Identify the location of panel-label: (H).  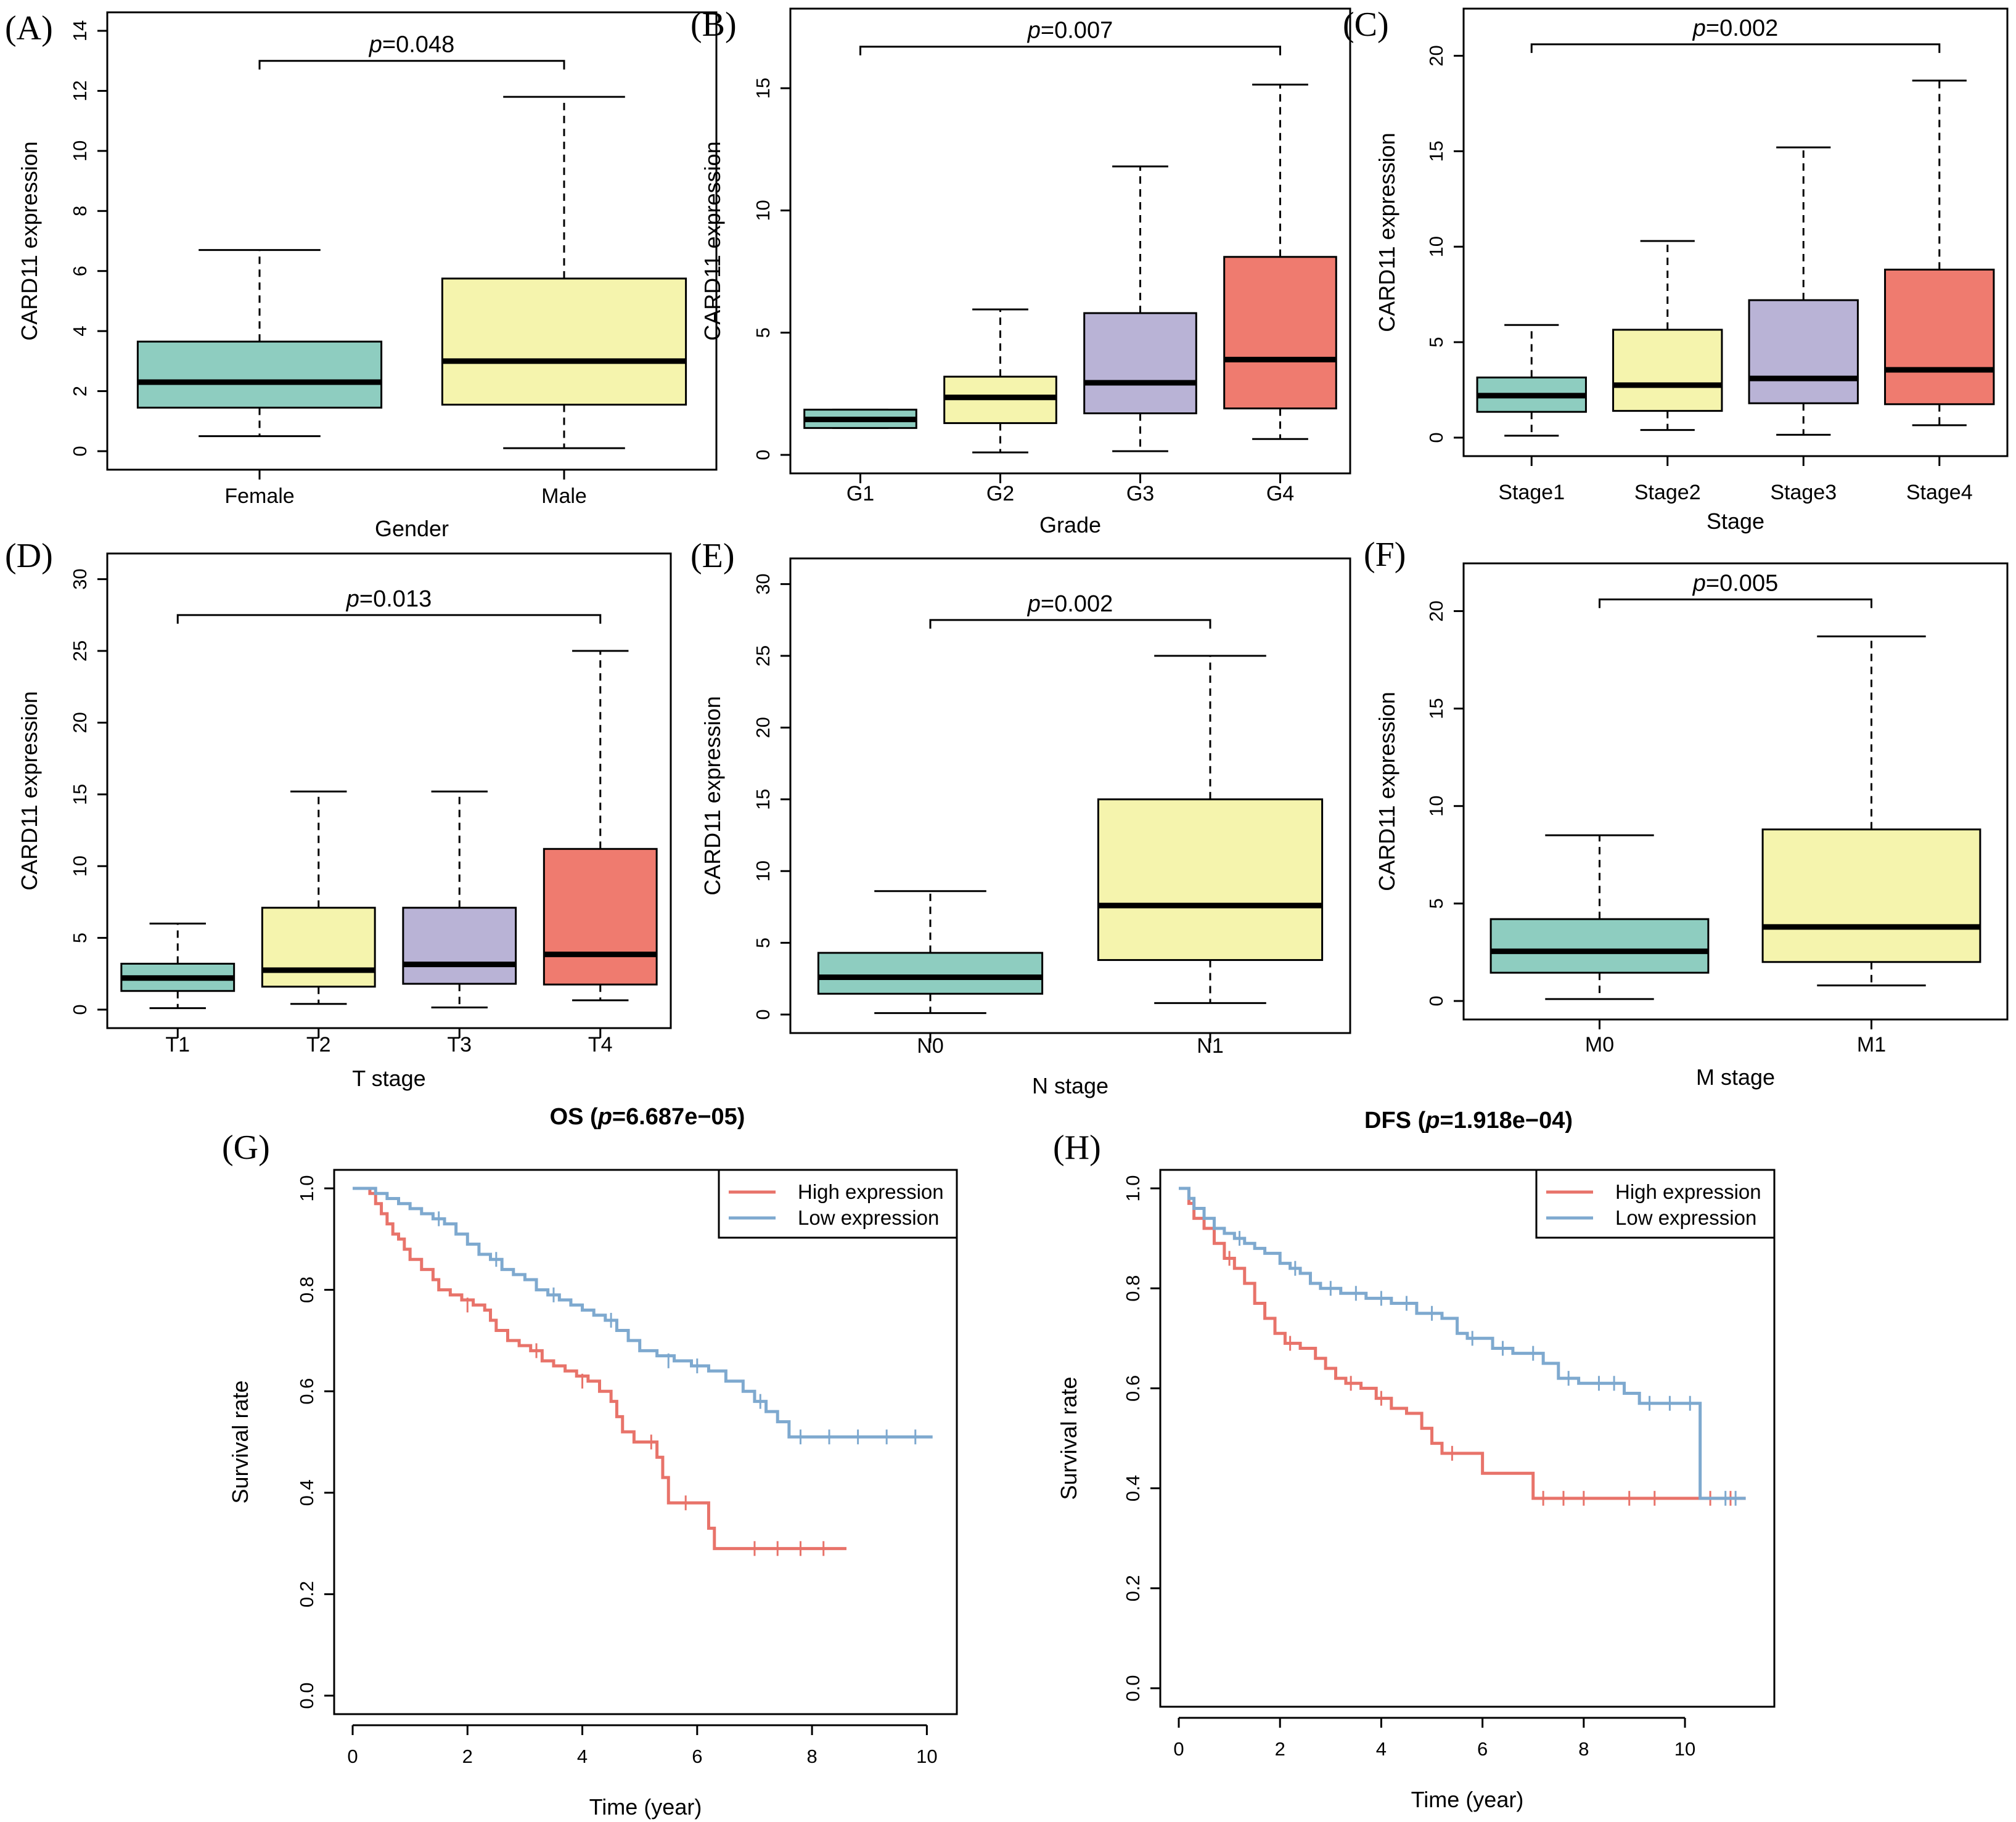
(1077, 1148).